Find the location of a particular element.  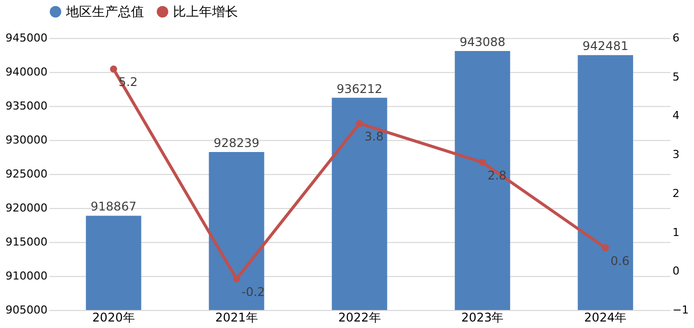

data-label: 936212 is located at coordinates (359, 89).